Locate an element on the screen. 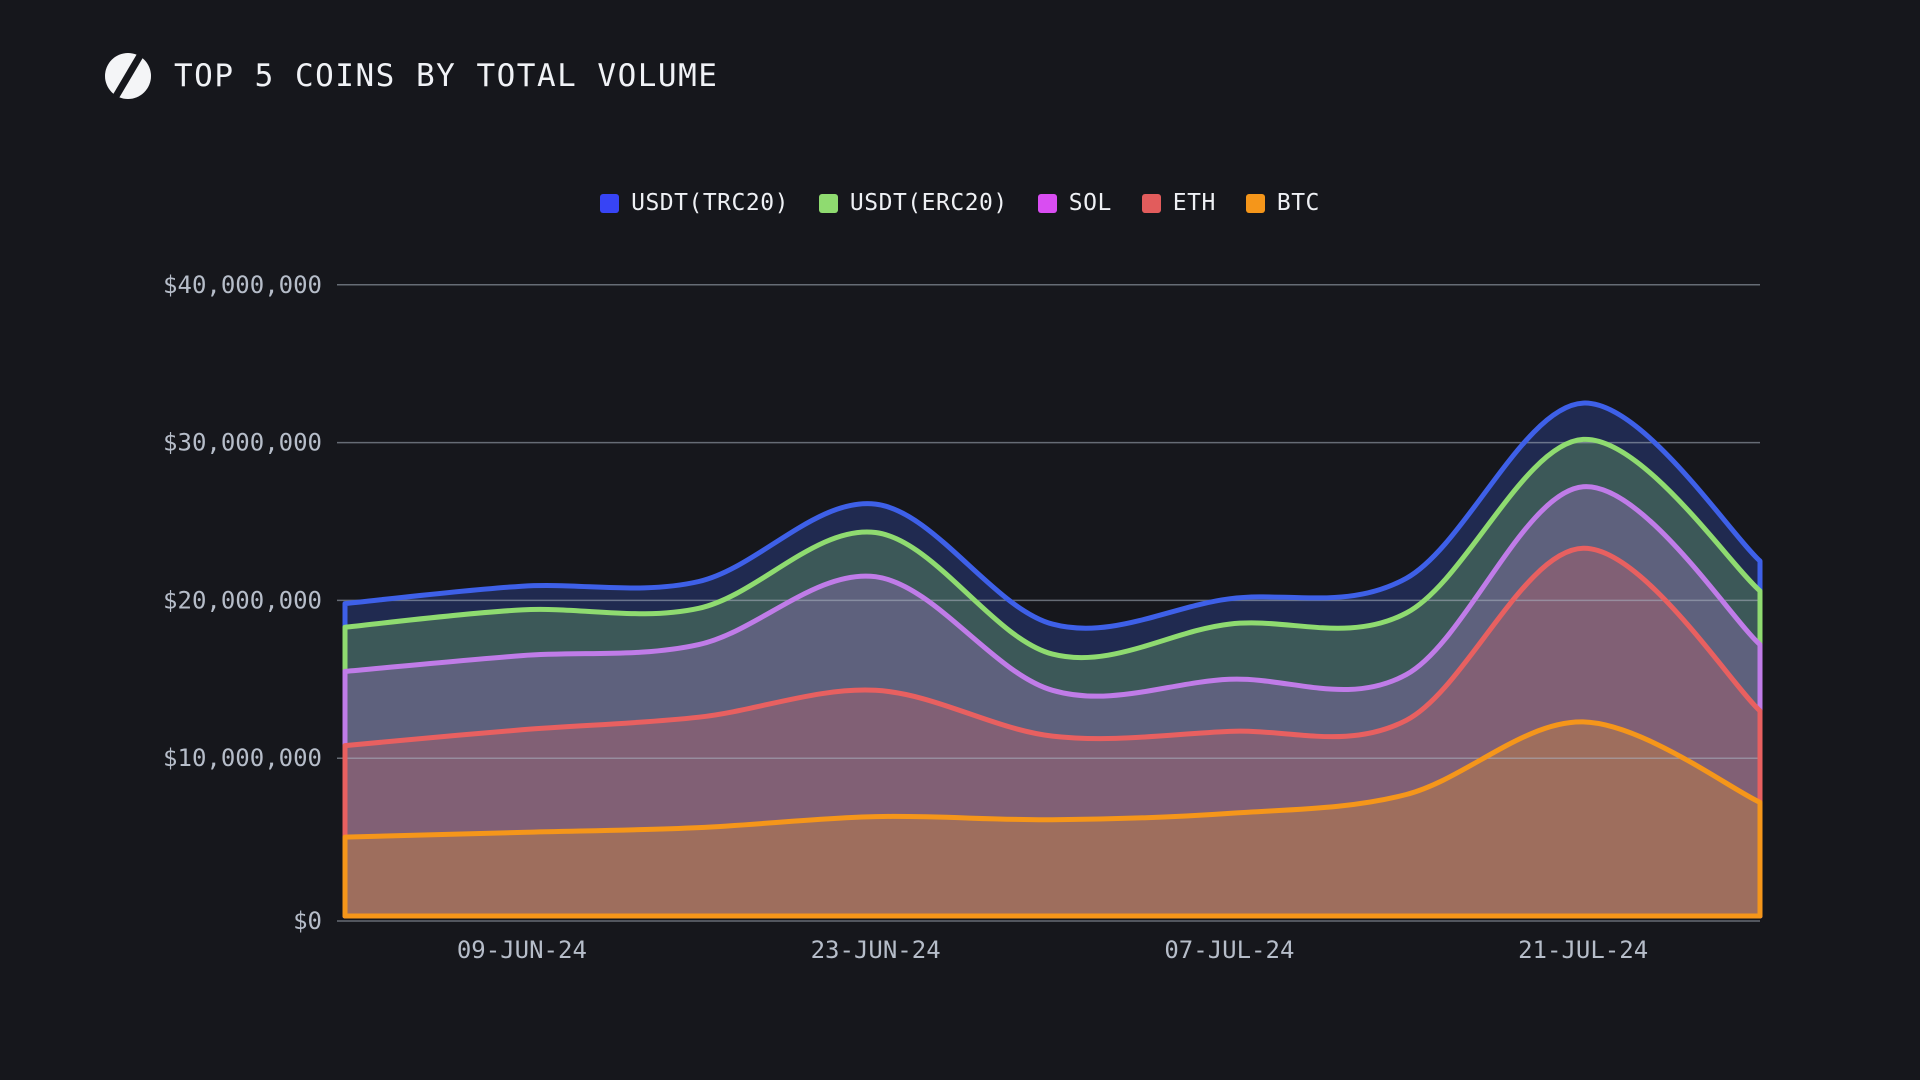  brand-header: TOP 5 COINS BY TOTAL VOLUME is located at coordinates (411, 76).